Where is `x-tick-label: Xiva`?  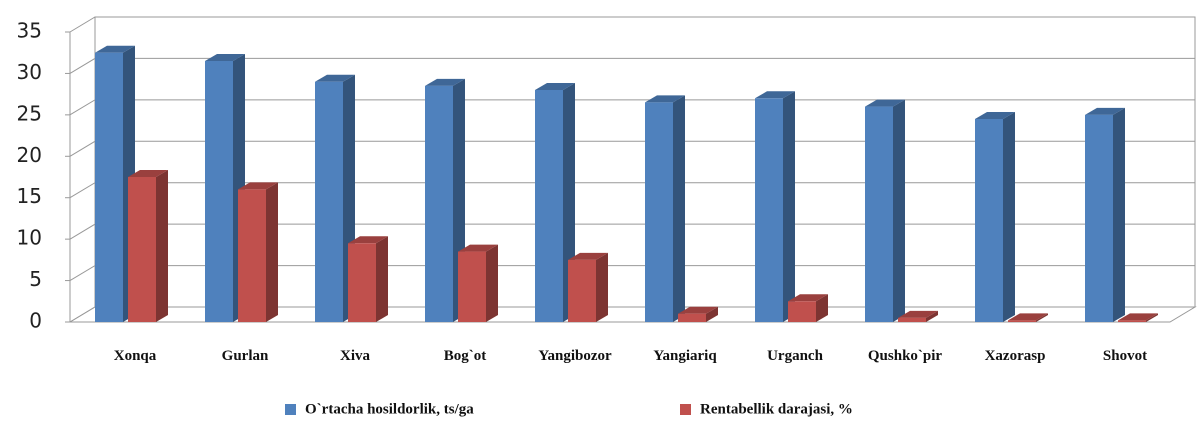
x-tick-label: Xiva is located at coordinates (355, 356).